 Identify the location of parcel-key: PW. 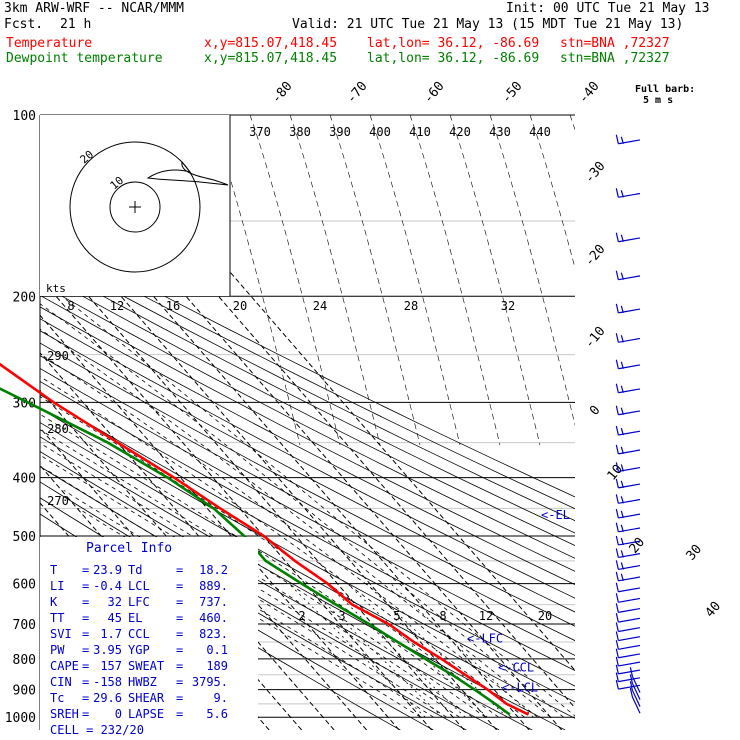
(57, 650).